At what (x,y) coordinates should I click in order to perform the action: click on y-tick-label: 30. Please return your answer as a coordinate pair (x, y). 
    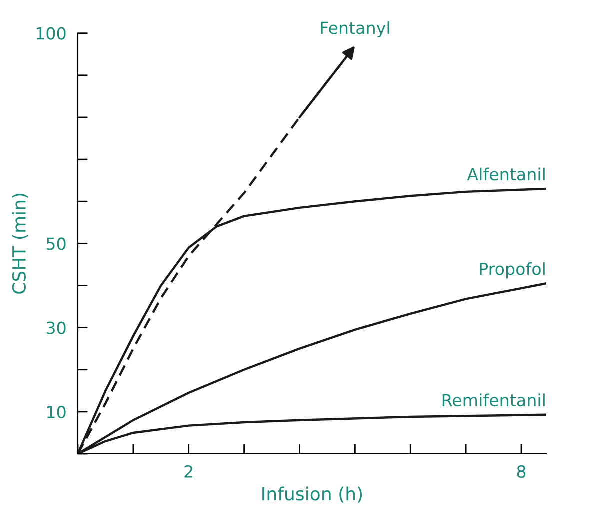
    Looking at the image, I should click on (56, 328).